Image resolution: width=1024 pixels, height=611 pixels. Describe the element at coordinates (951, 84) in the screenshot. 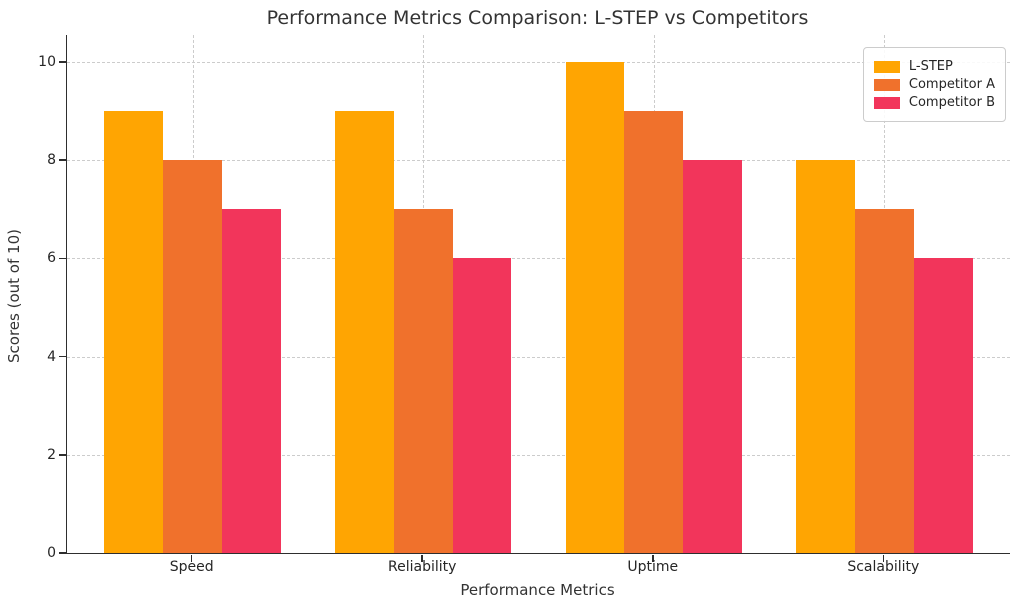

I see `legend-label: Competitor A` at that location.